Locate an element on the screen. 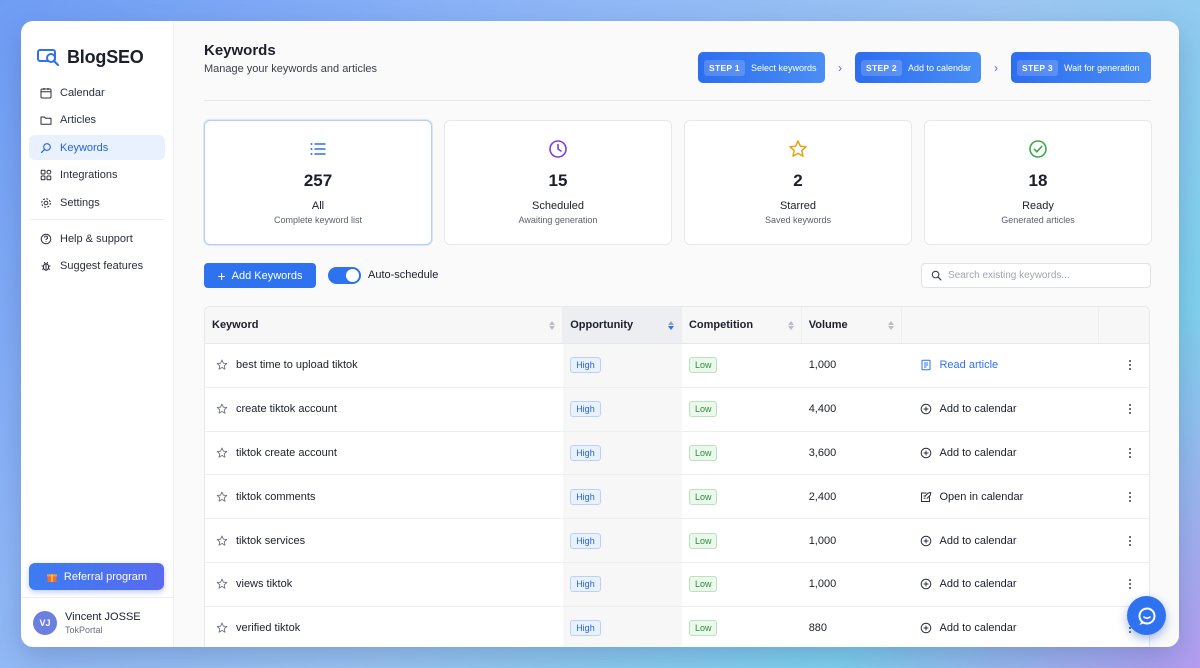  search-input is located at coordinates (1043, 275).